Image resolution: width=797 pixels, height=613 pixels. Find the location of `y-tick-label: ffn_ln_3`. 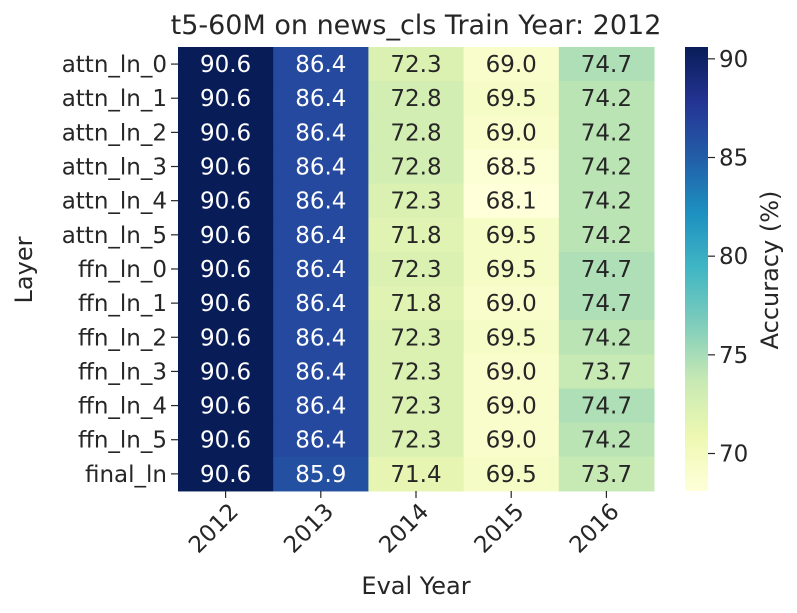

y-tick-label: ffn_ln_3 is located at coordinates (122, 372).